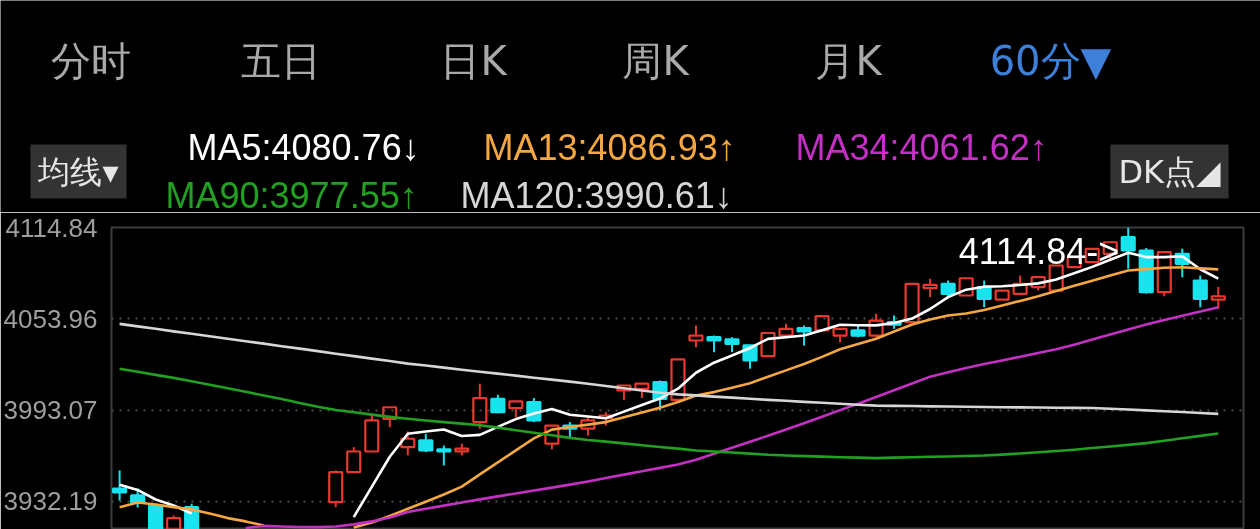 The image size is (1260, 529). What do you see at coordinates (90, 60) in the screenshot?
I see `text: 分时` at bounding box center [90, 60].